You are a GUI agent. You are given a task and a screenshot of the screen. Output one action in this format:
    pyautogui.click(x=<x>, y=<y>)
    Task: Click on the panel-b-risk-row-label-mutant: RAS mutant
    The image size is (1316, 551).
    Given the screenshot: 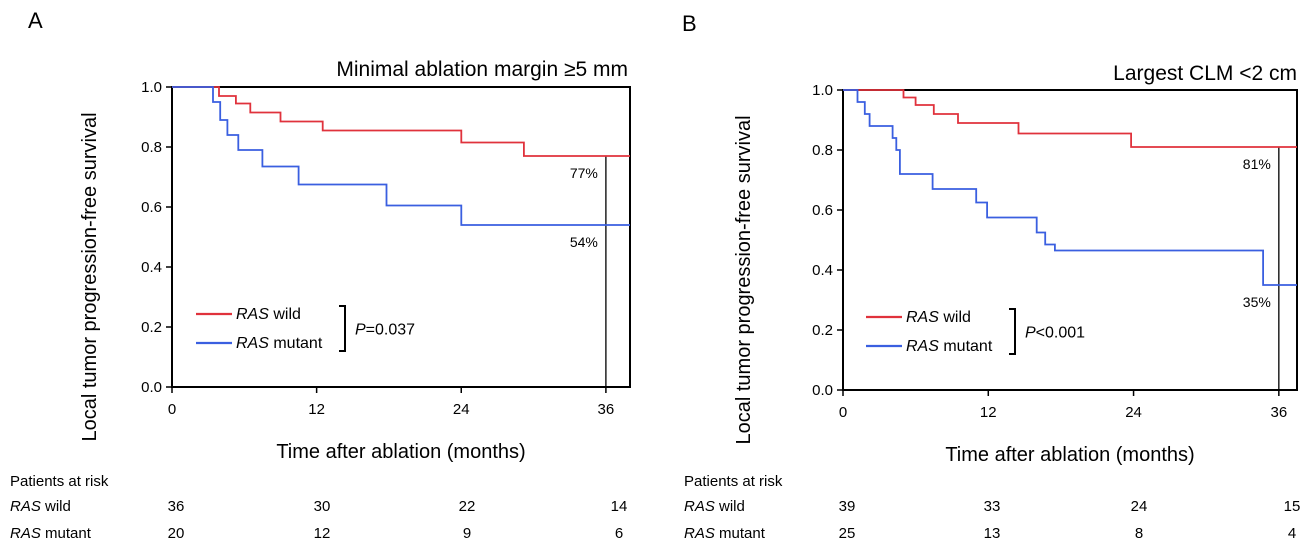 What is the action you would take?
    pyautogui.click(x=725, y=533)
    